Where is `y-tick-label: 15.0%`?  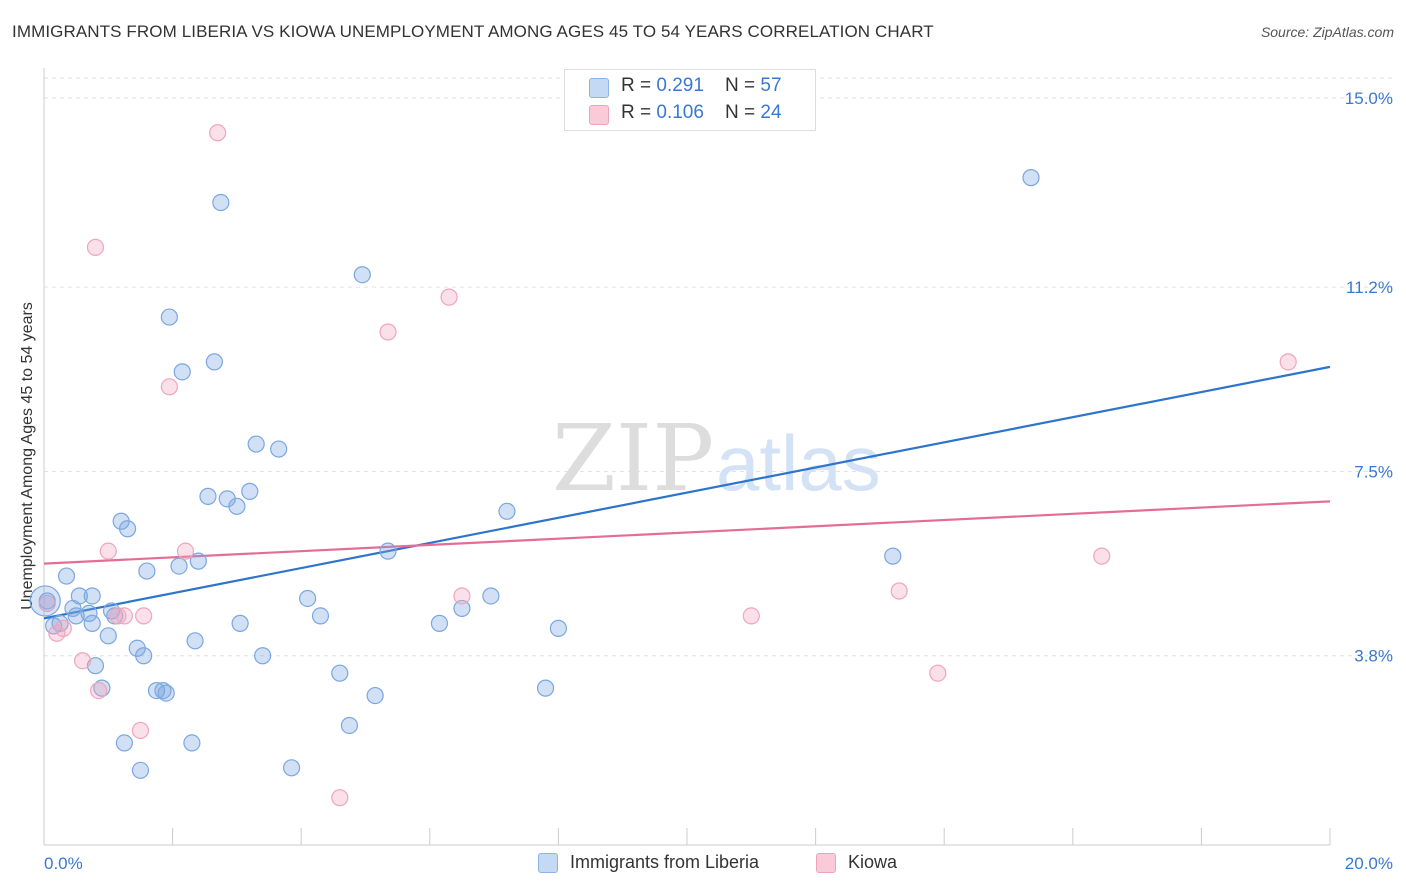
y-tick-label: 15.0% is located at coordinates (1369, 98).